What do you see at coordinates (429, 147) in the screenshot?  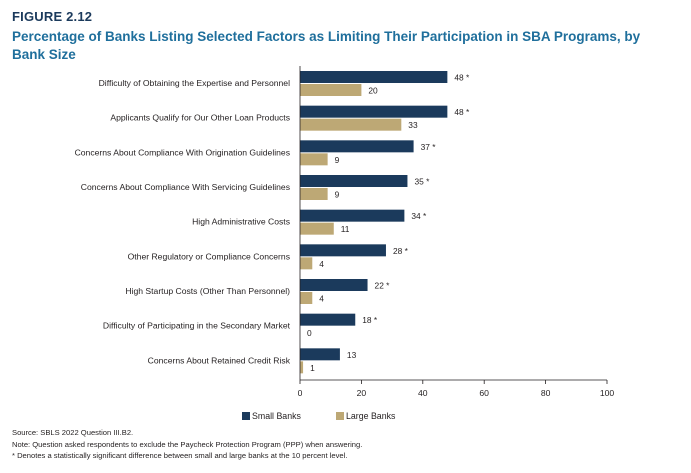 I see `data-label: 37 *` at bounding box center [429, 147].